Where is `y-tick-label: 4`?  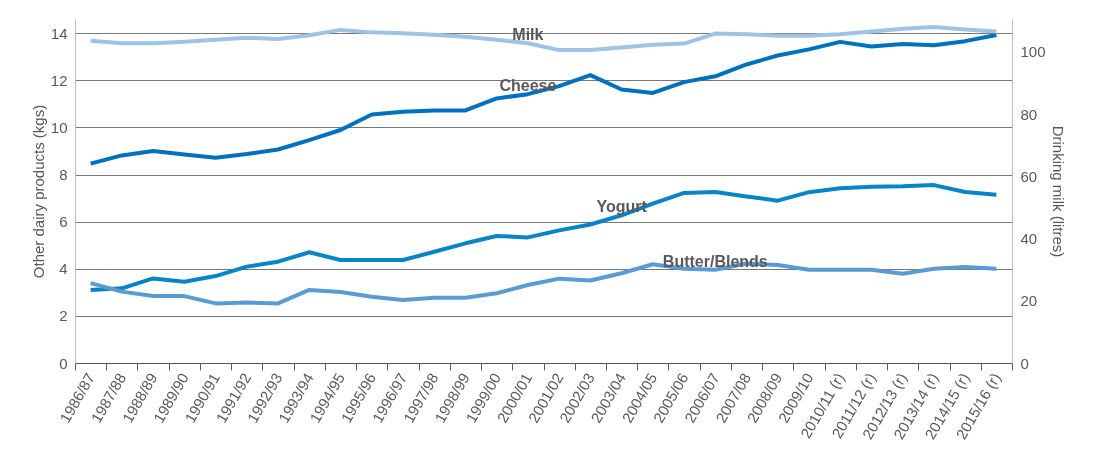
y-tick-label: 4 is located at coordinates (63, 269).